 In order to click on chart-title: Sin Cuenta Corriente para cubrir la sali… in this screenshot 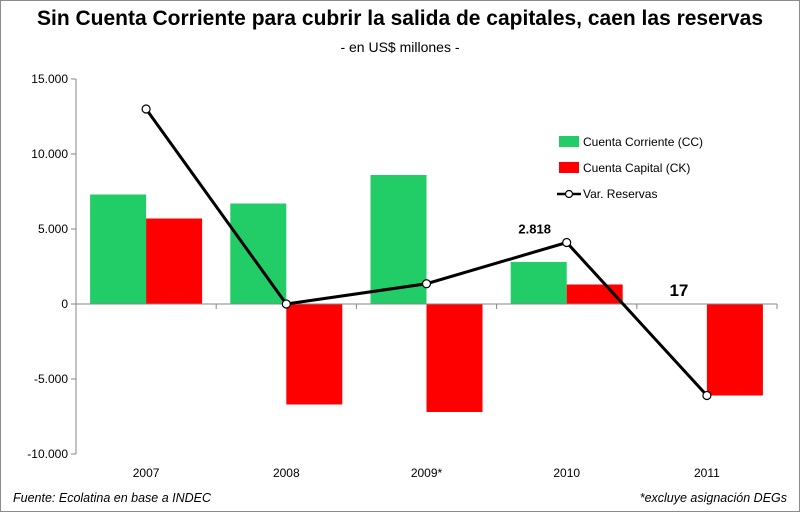, I will do `click(400, 18)`.